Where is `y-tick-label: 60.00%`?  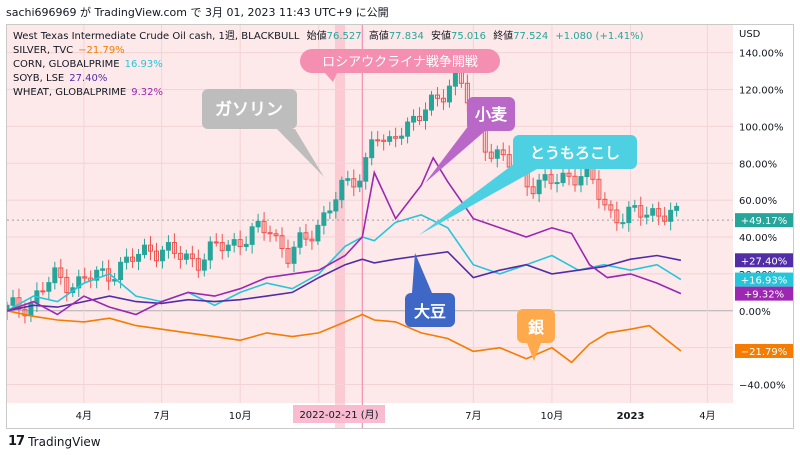
y-tick-label: 60.00% is located at coordinates (758, 201).